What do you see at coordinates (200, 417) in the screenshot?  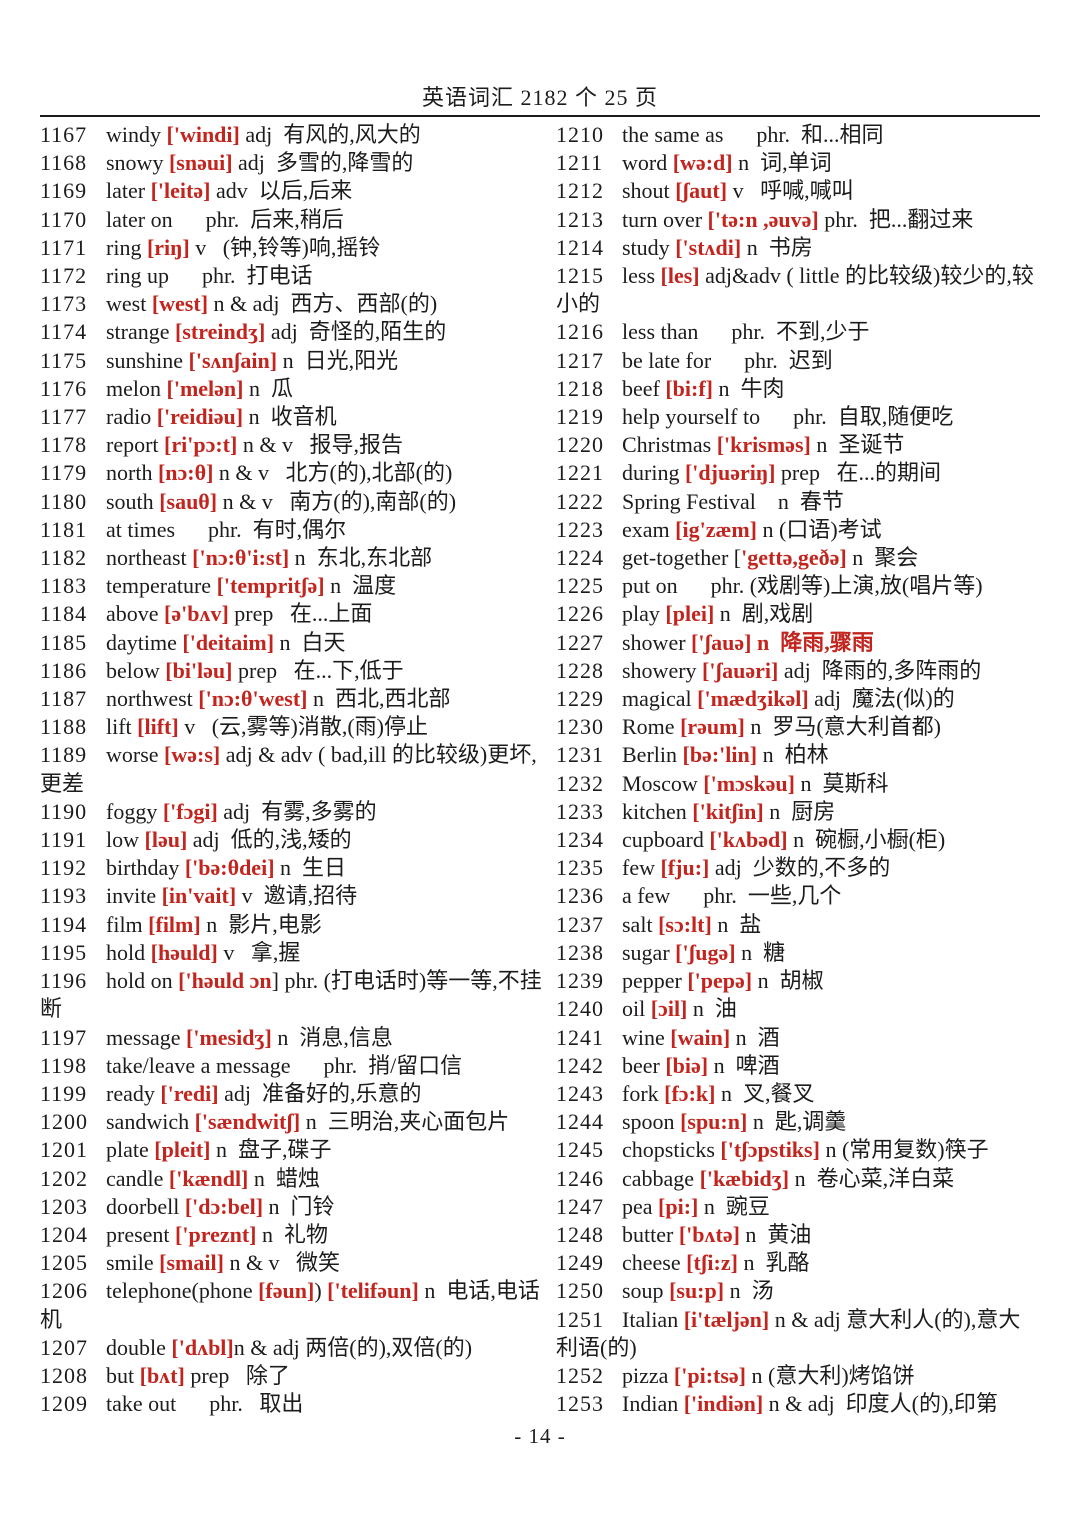 I see `entry-phonetic-segment: ['reidiəu]` at bounding box center [200, 417].